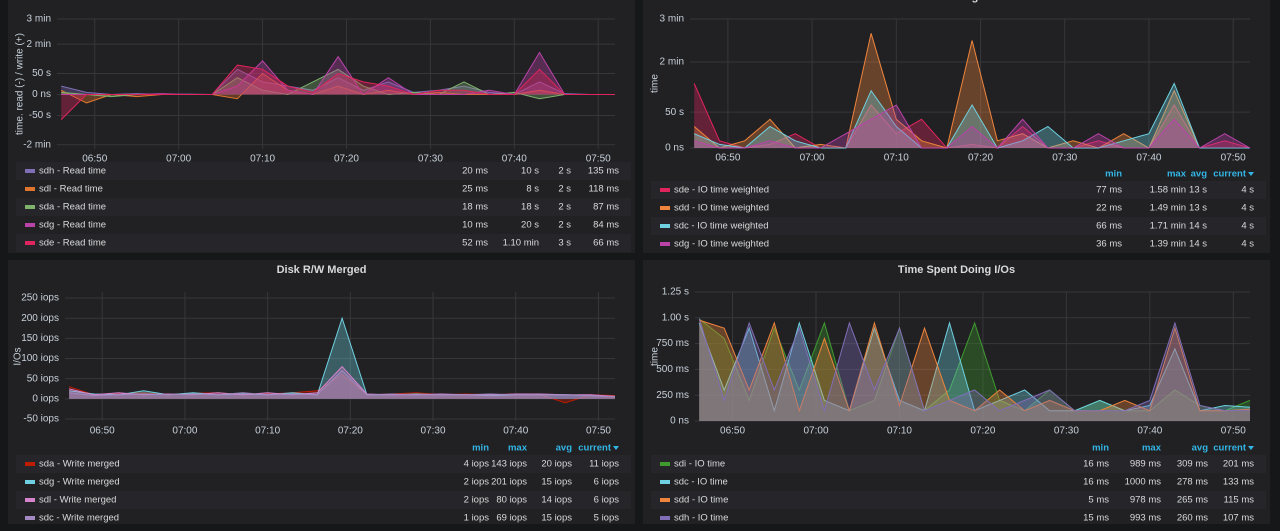 This screenshot has height=531, width=1280. Describe the element at coordinates (701, 518) in the screenshot. I see `legend-name: sdh - IO time` at that location.